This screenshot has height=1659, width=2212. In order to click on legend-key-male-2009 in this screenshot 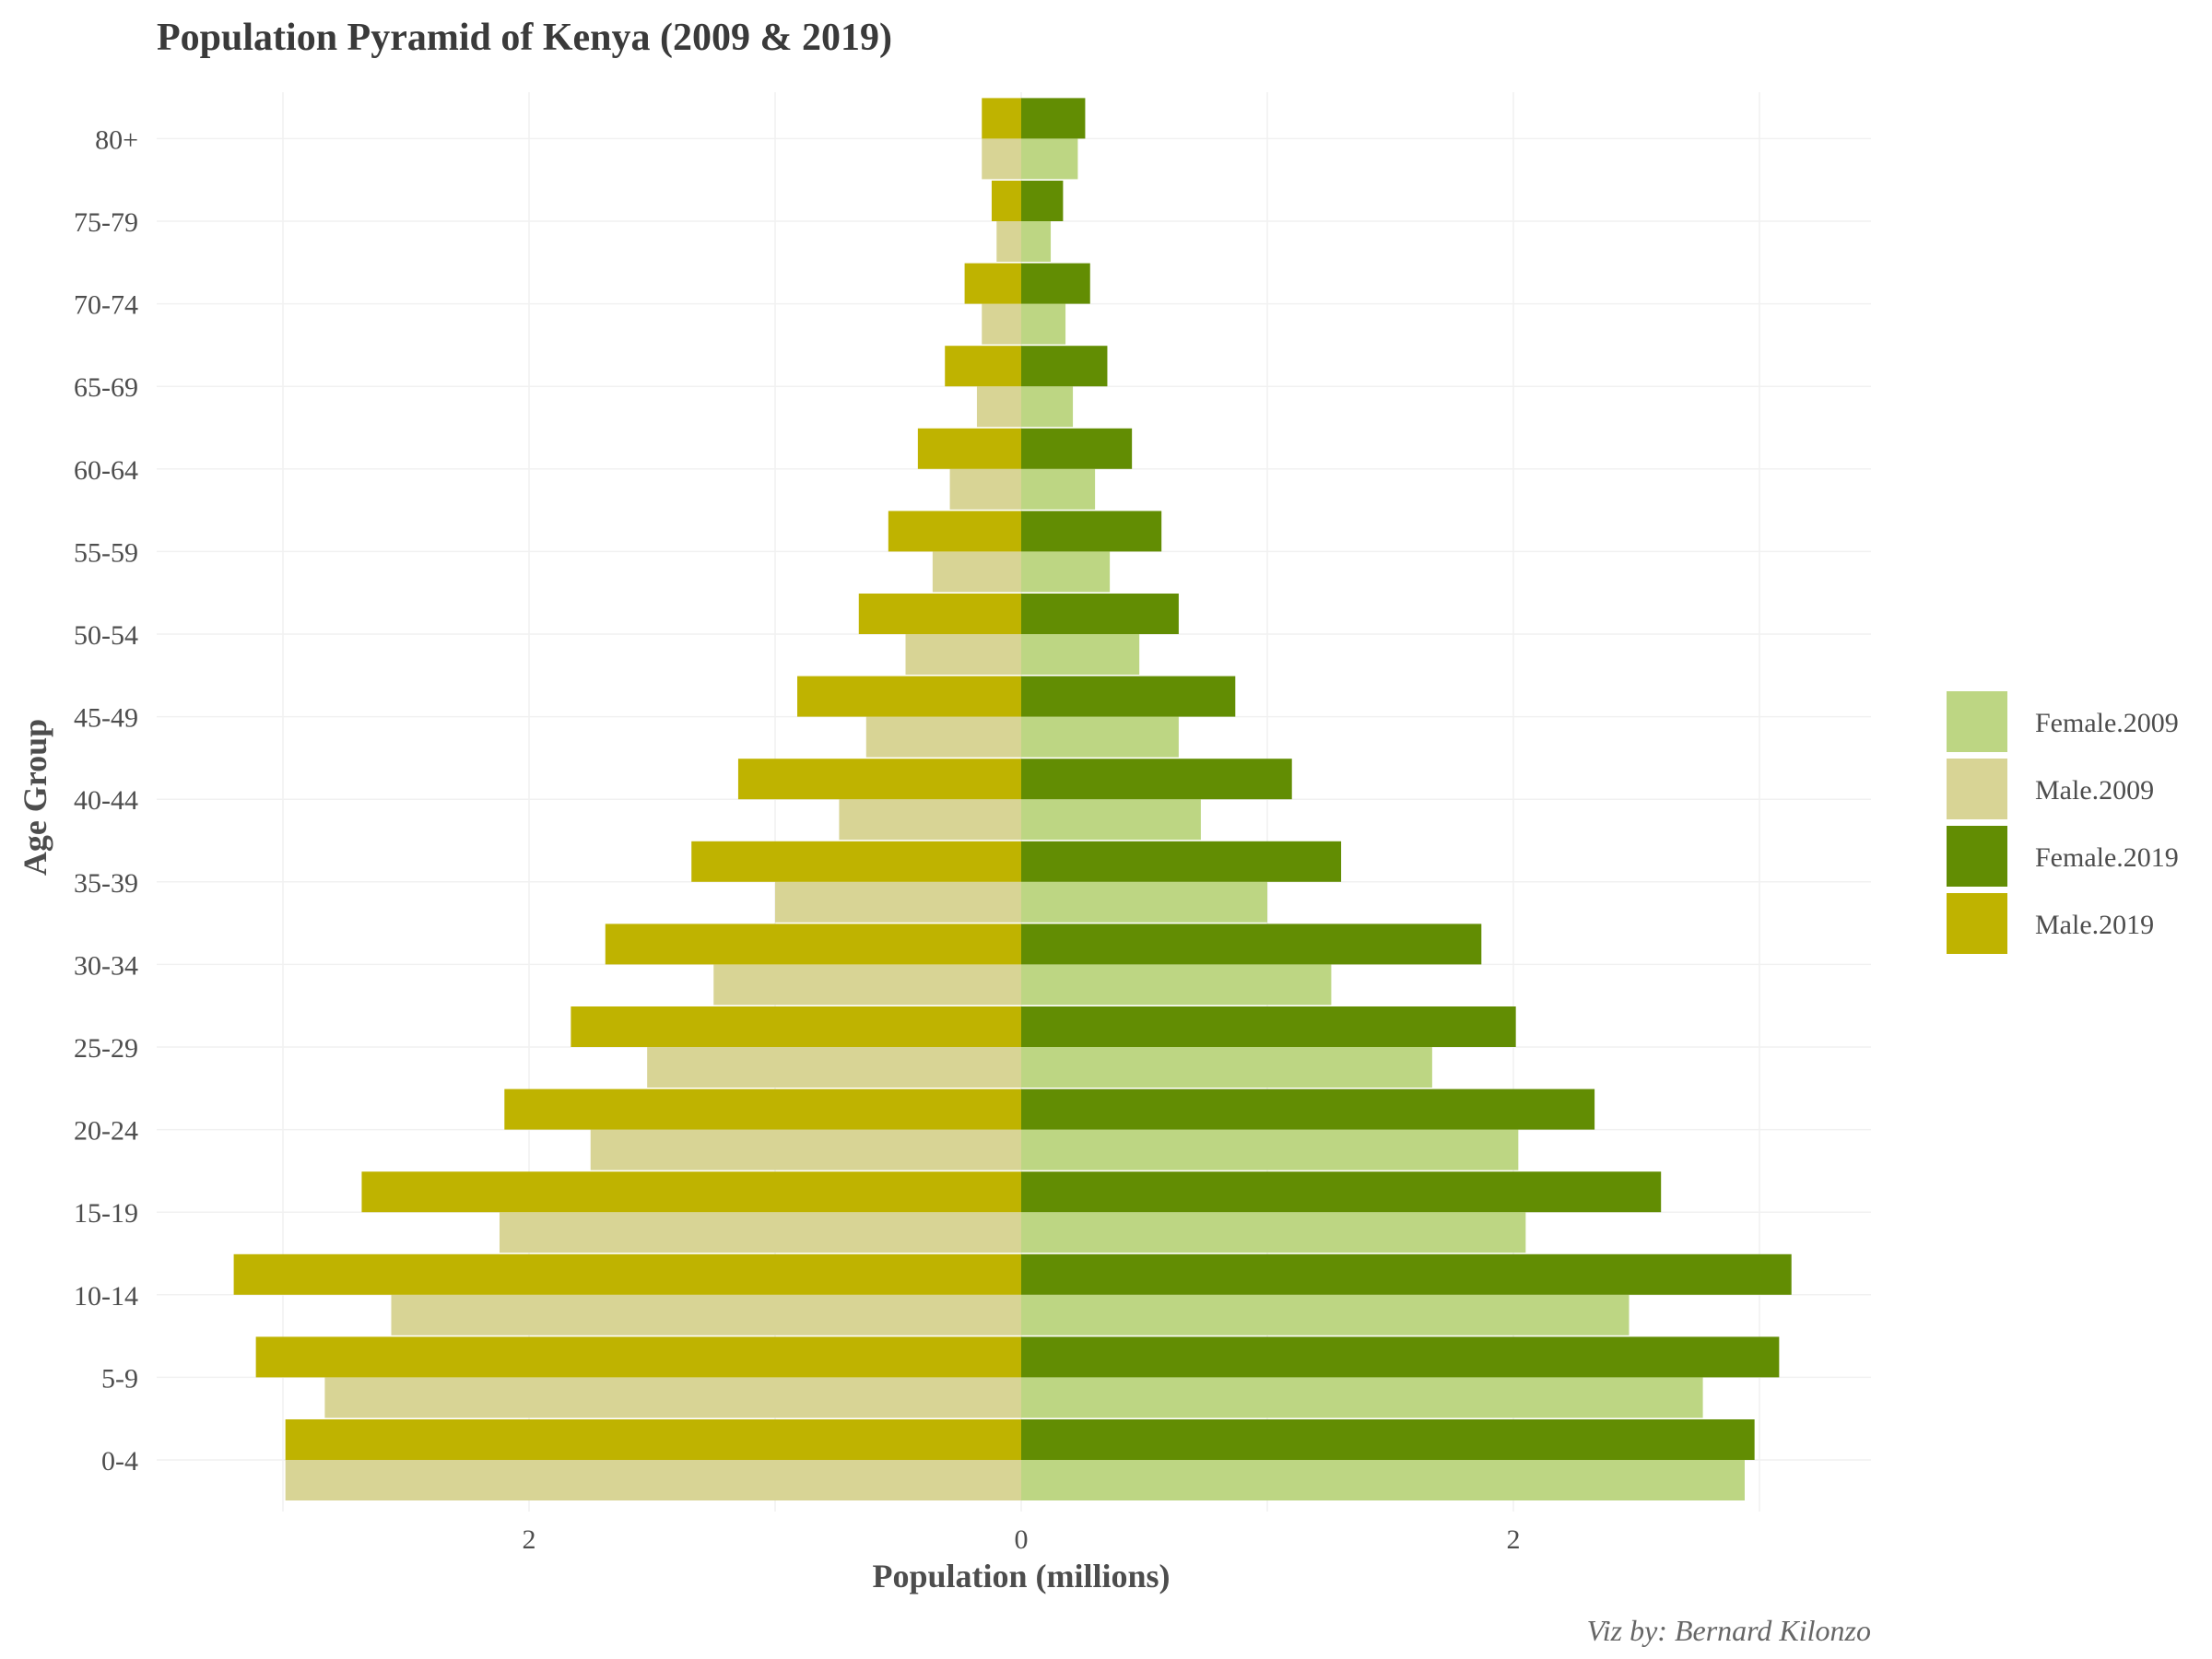, I will do `click(1977, 789)`.